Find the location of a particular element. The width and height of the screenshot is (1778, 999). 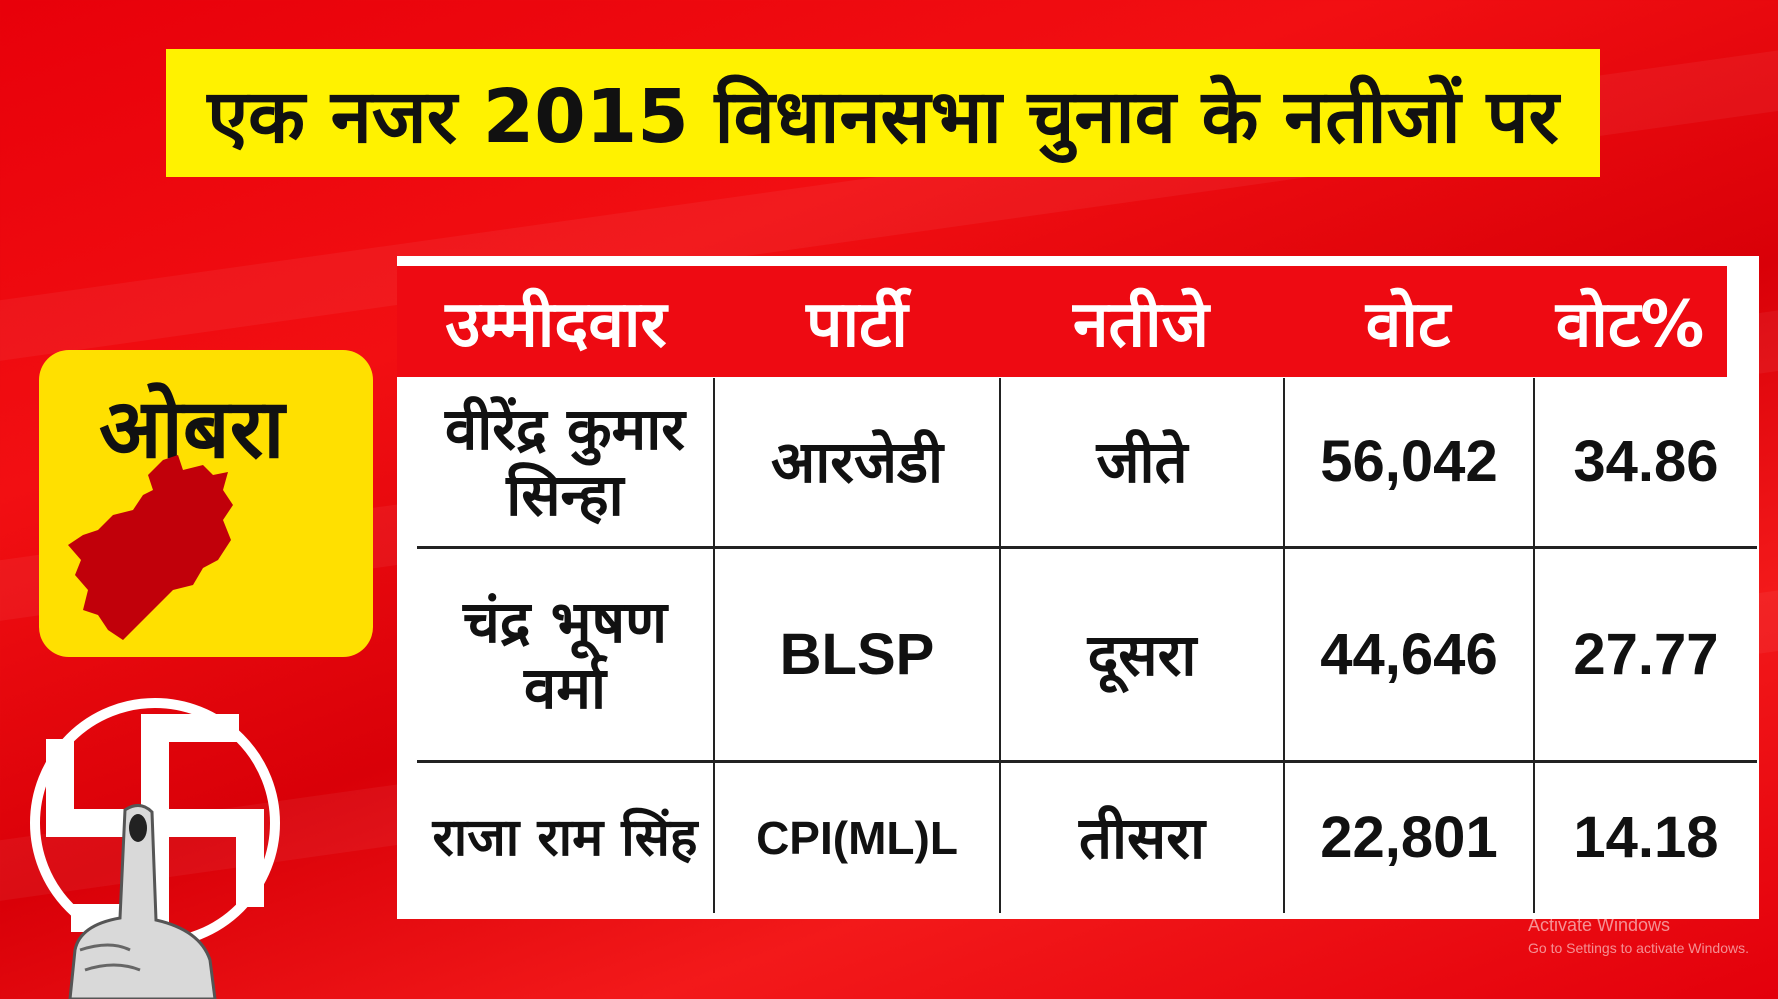

header-votes: वोट is located at coordinates (1408, 325).